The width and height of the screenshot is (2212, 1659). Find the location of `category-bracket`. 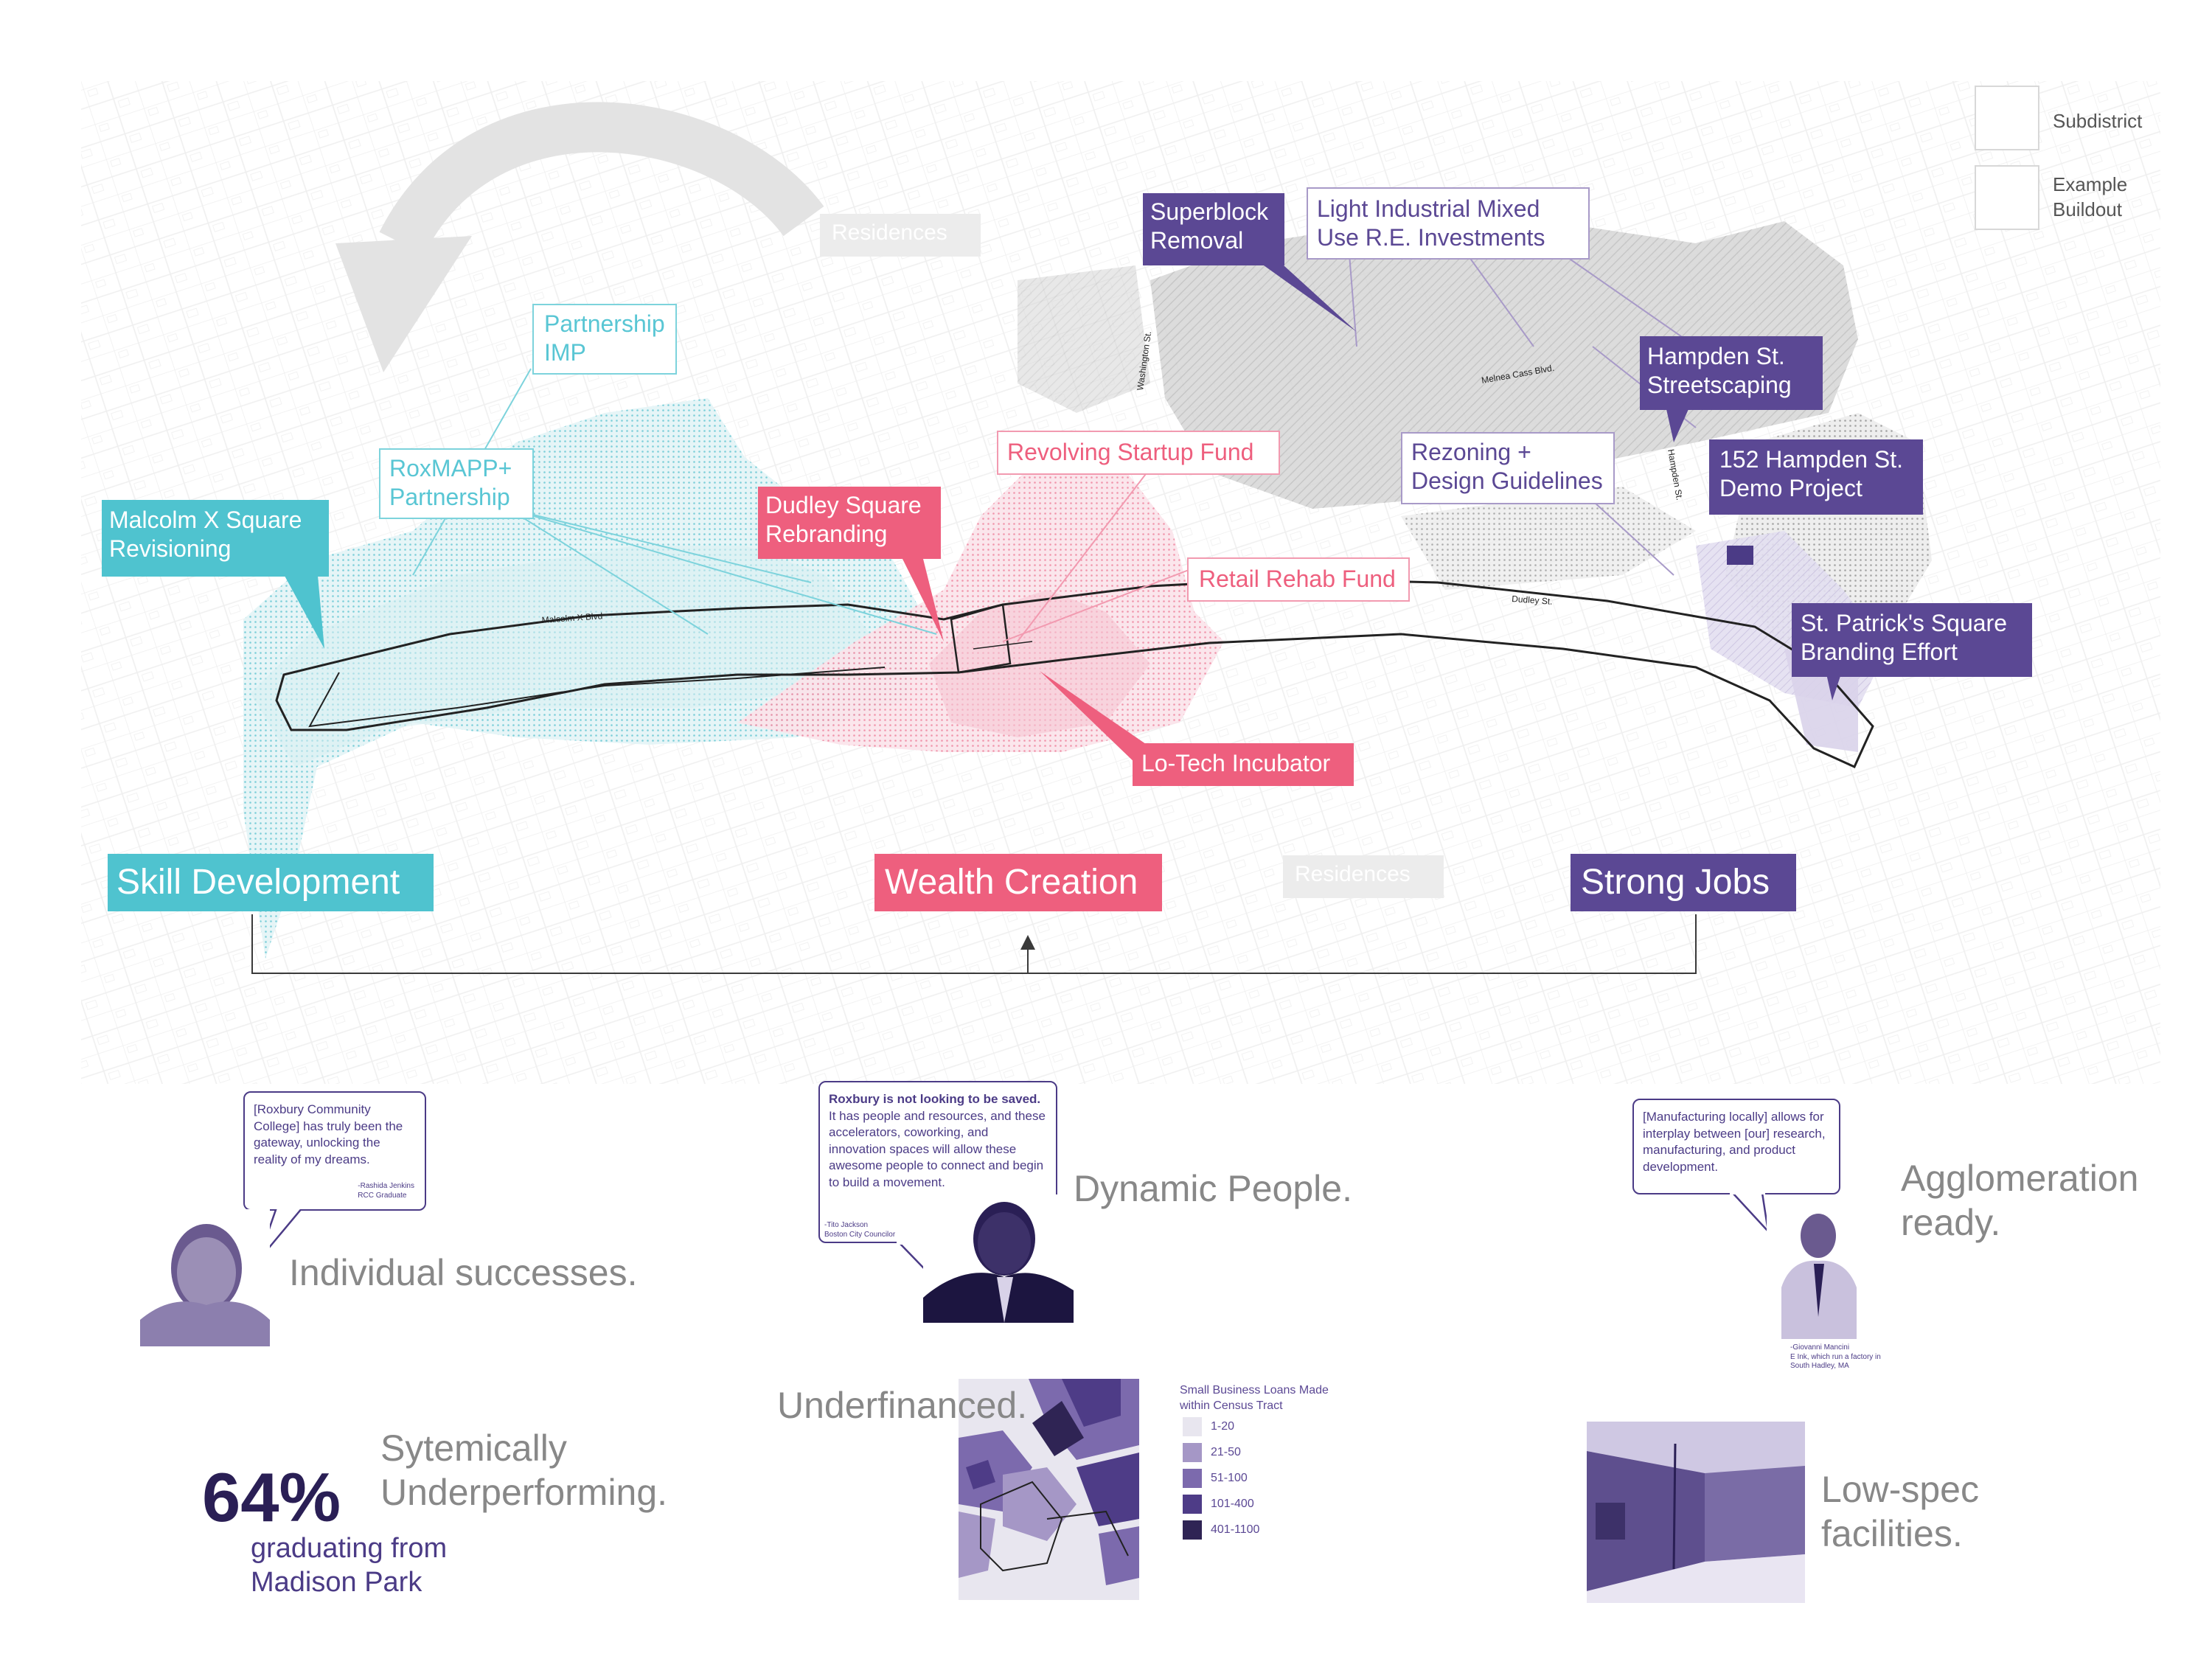

category-bracket is located at coordinates (974, 944).